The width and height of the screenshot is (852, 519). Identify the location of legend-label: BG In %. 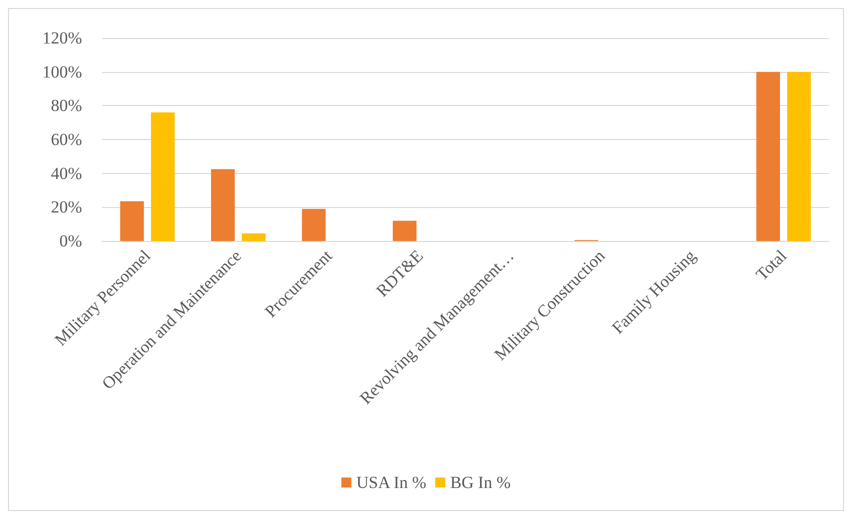
(480, 482).